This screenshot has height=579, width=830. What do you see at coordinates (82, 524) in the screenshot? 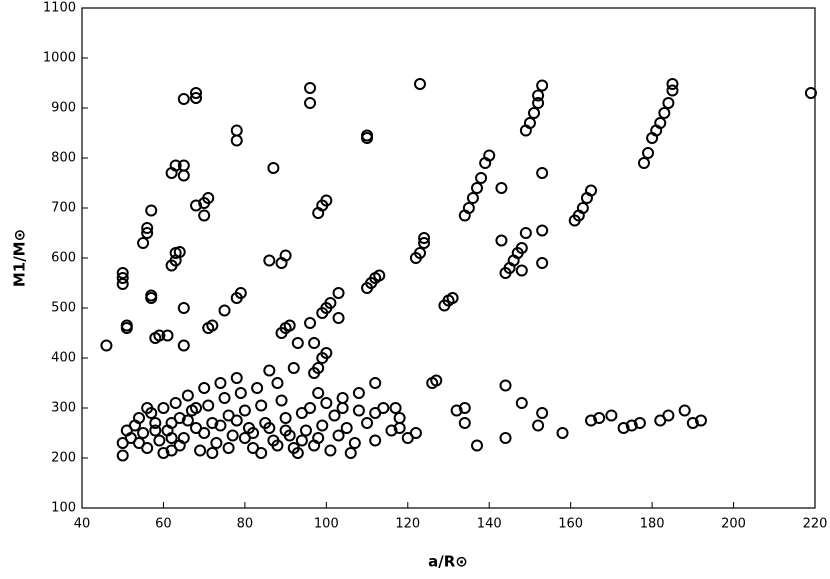
I see `x-tick-label: 40` at bounding box center [82, 524].